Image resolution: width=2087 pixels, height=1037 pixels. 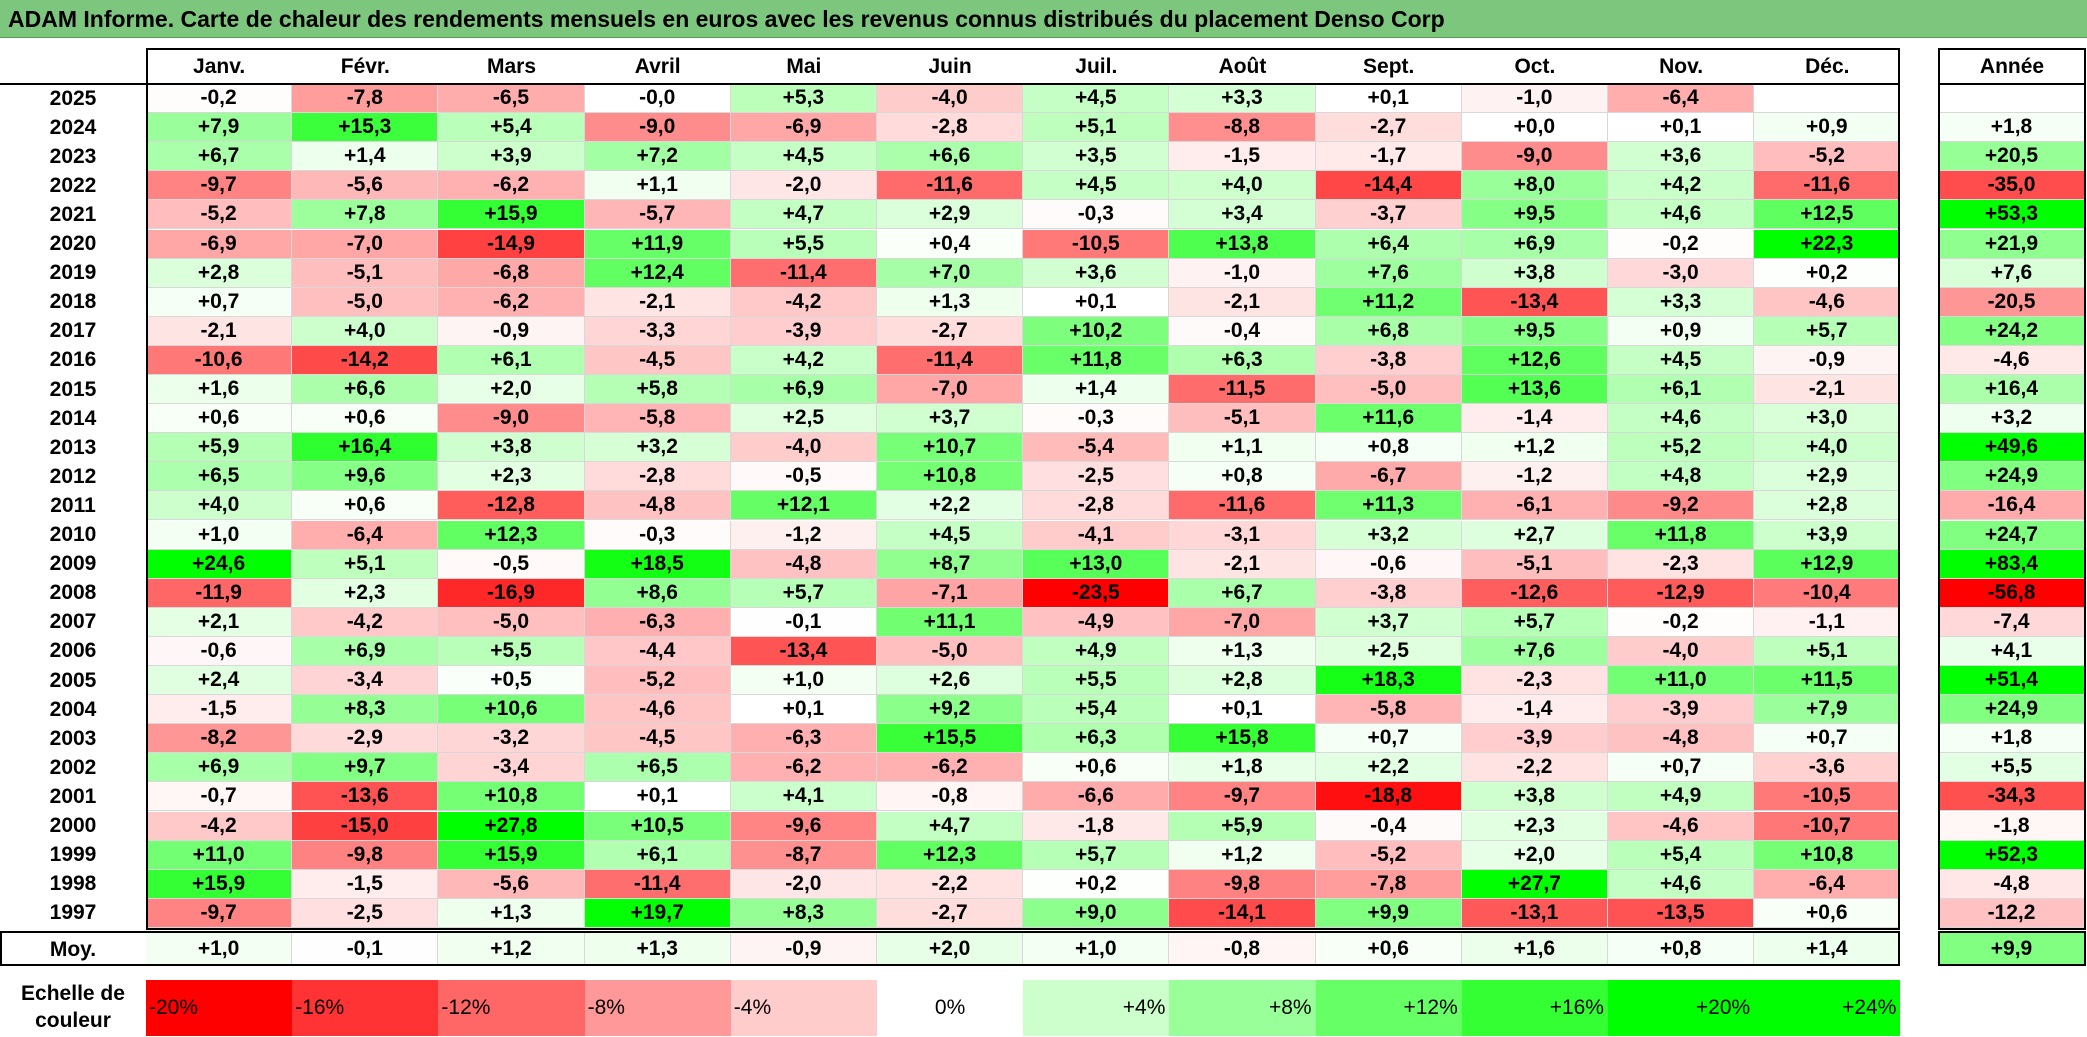 I want to click on heatmap-cell: -3,9, so click(x=1534, y=739).